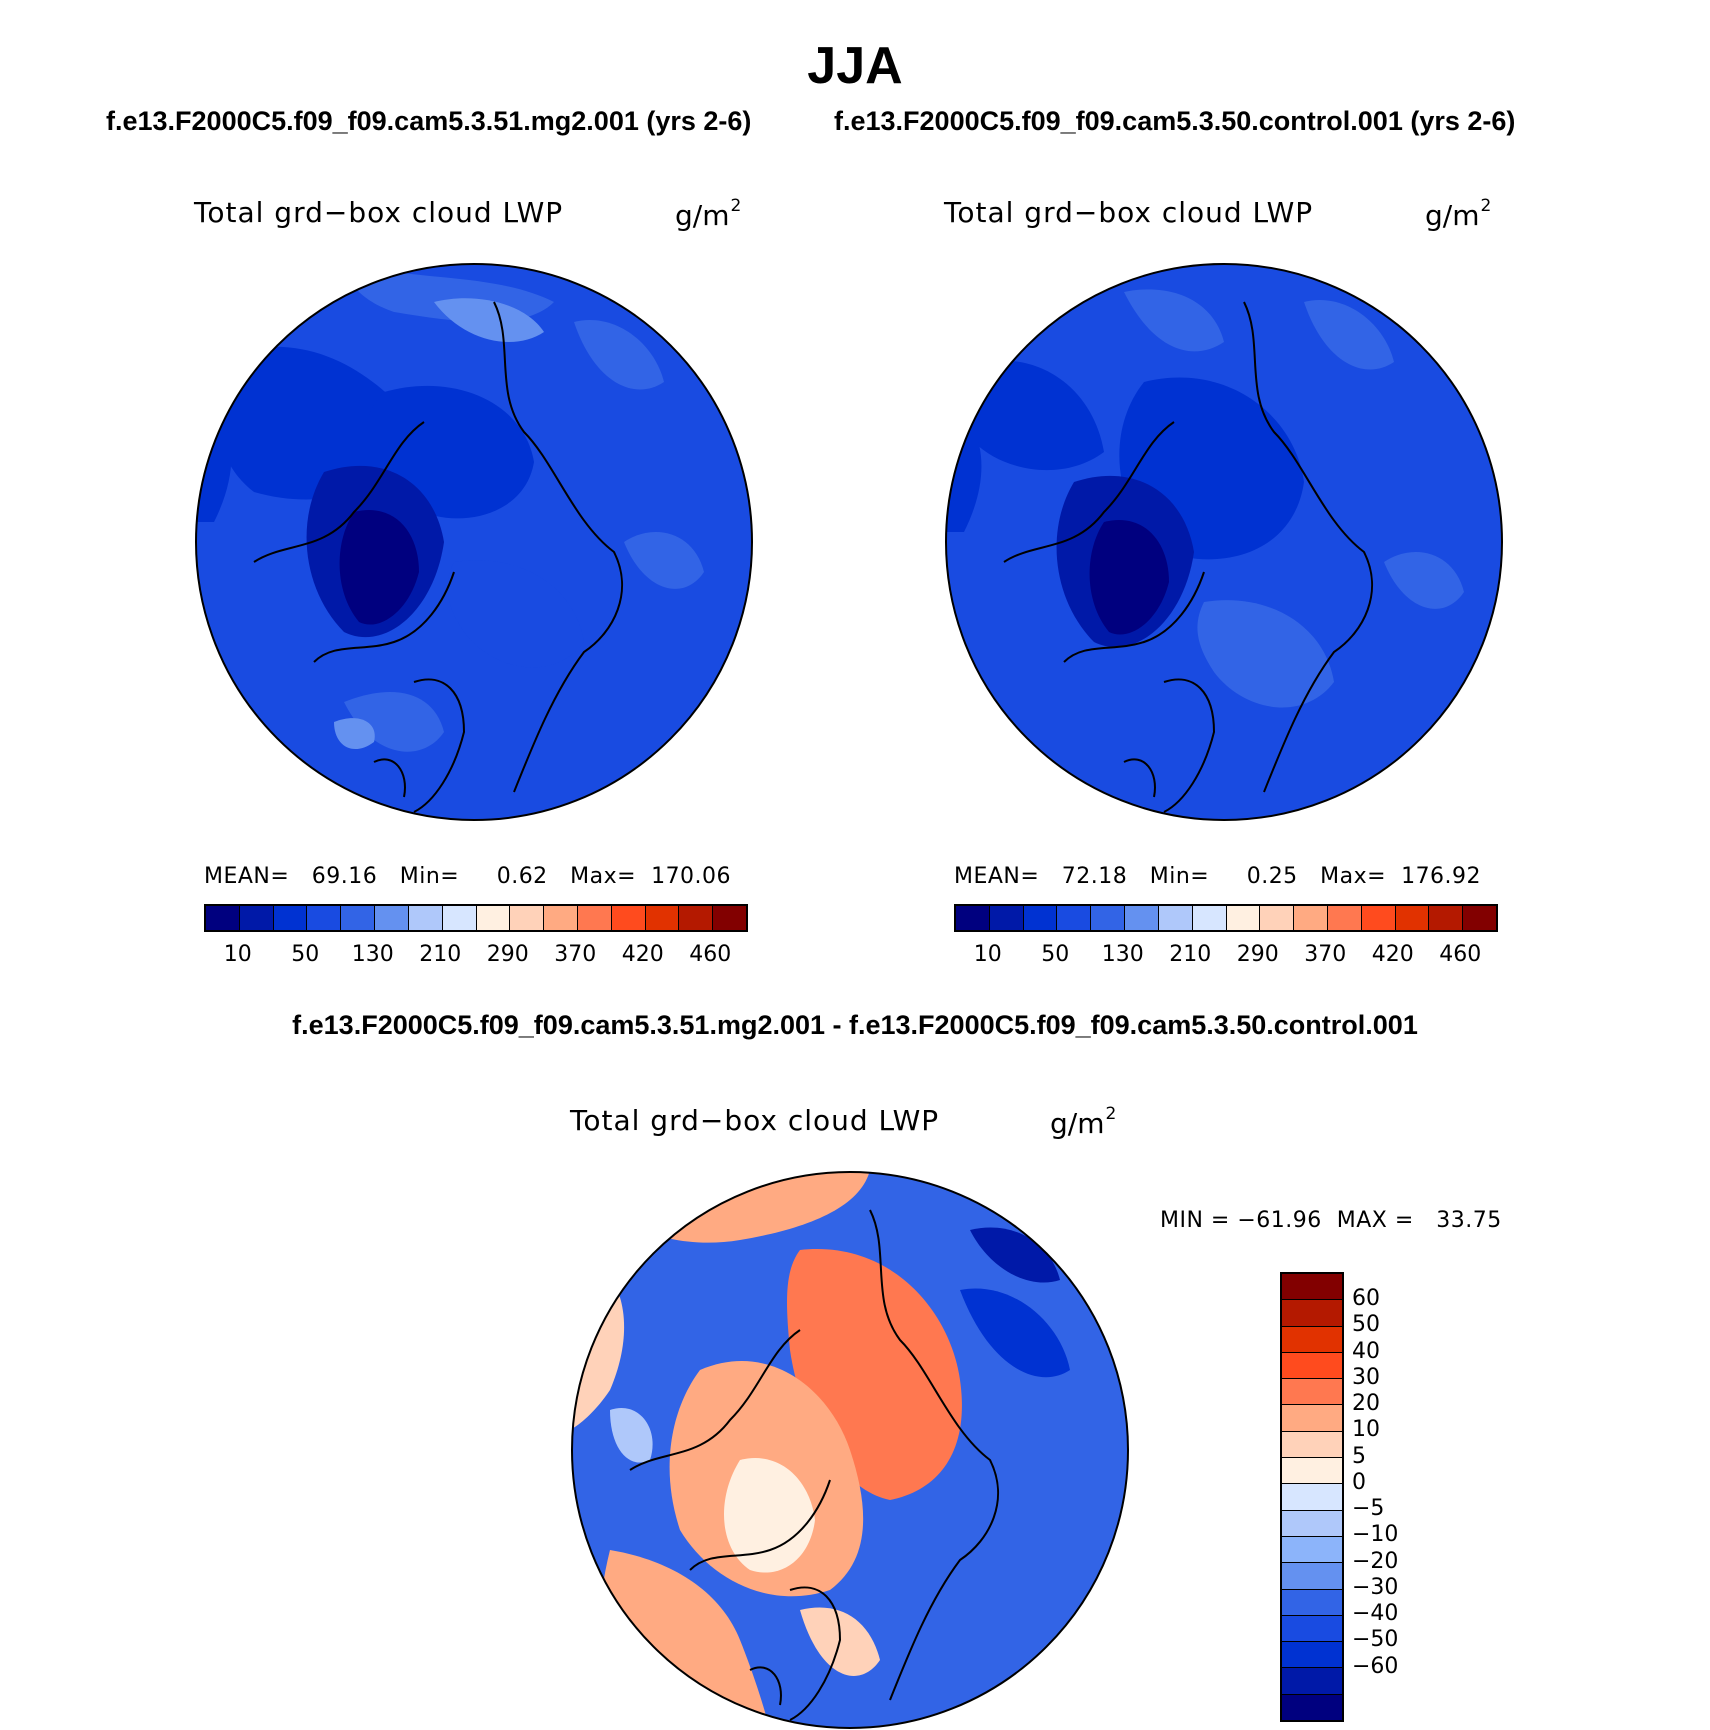  Describe the element at coordinates (1392, 954) in the screenshot. I see `right-colorbar-tick-label: 420` at that location.